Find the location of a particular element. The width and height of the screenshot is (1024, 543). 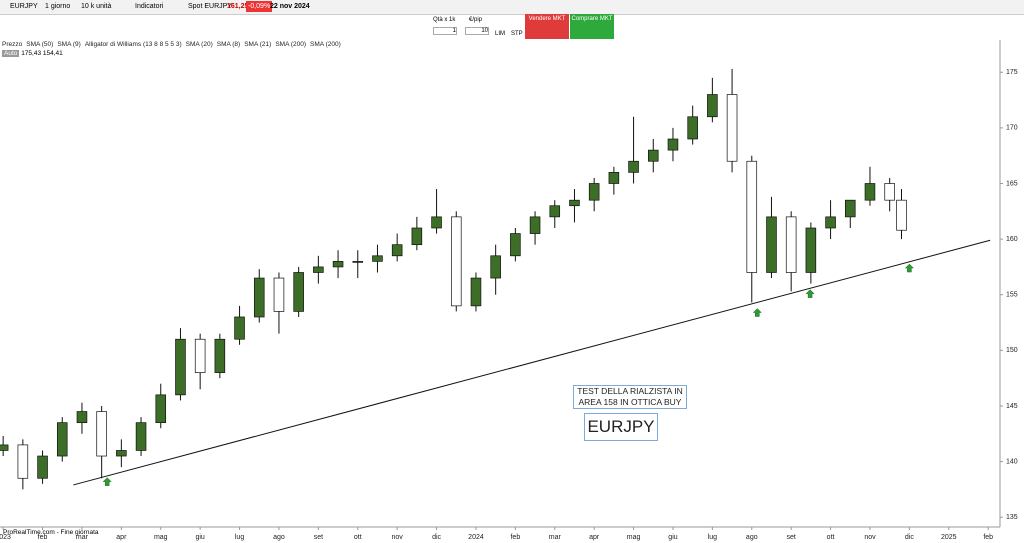

x-tick-label: set is located at coordinates (318, 537).